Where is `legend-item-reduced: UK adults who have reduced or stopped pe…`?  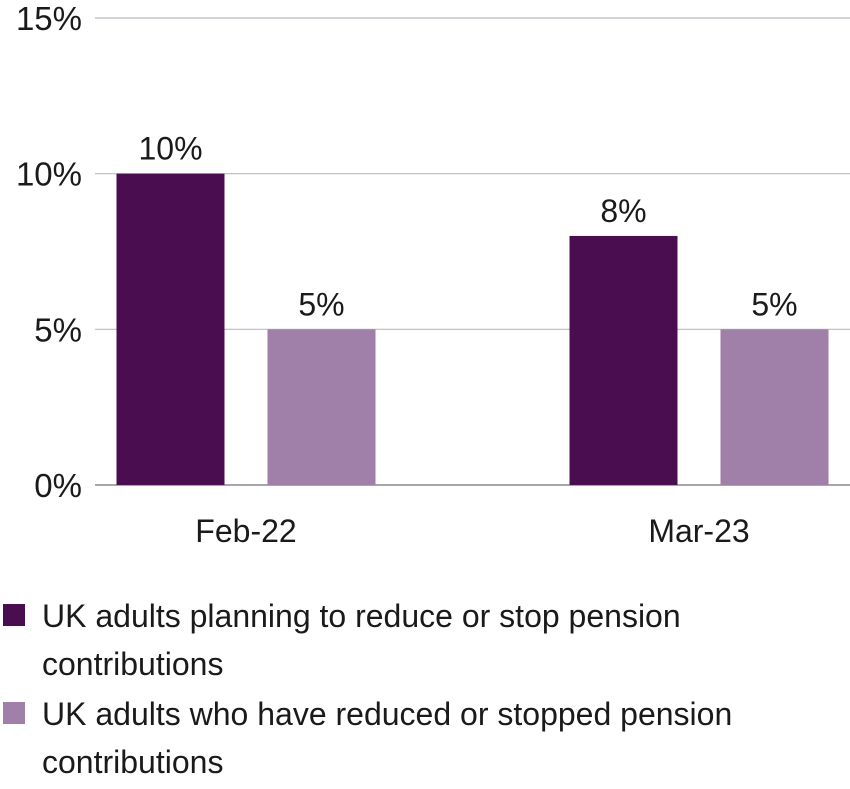
legend-item-reduced: UK adults who have reduced or stopped pe… is located at coordinates (425, 738).